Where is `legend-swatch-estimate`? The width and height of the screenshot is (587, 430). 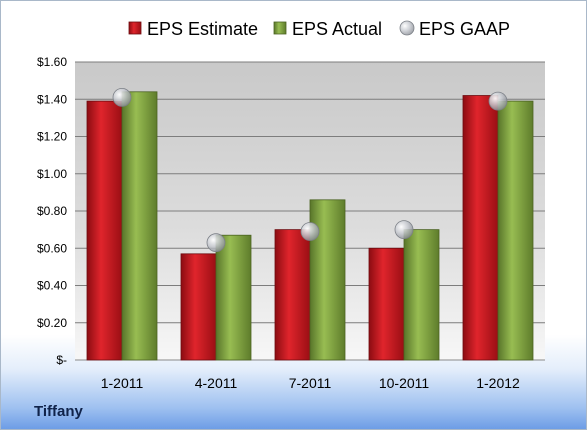
legend-swatch-estimate is located at coordinates (135, 28).